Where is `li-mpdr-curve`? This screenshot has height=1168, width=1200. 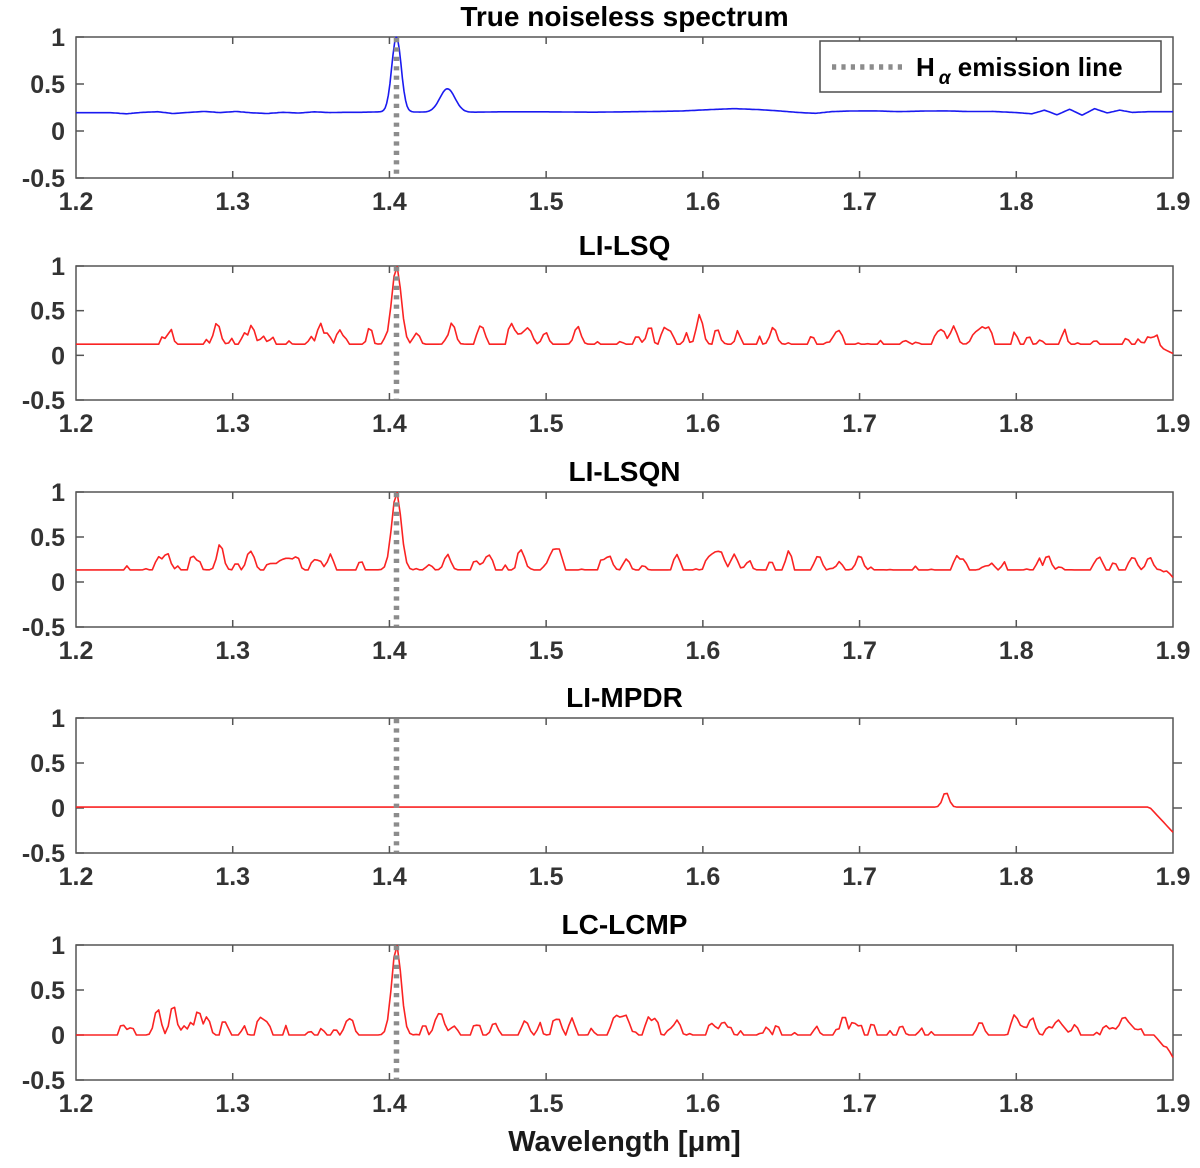 li-mpdr-curve is located at coordinates (625, 812).